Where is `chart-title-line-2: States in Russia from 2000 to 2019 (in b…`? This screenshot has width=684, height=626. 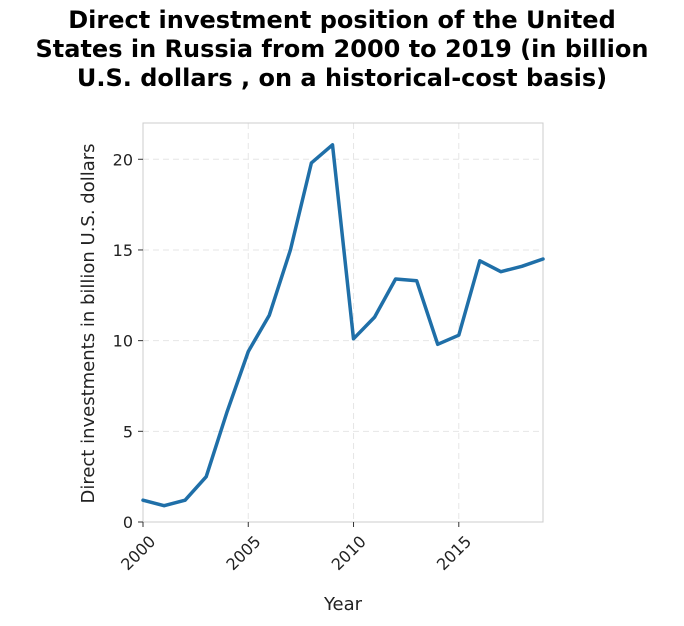
chart-title-line-2: States in Russia from 2000 to 2019 (in b… is located at coordinates (342, 49).